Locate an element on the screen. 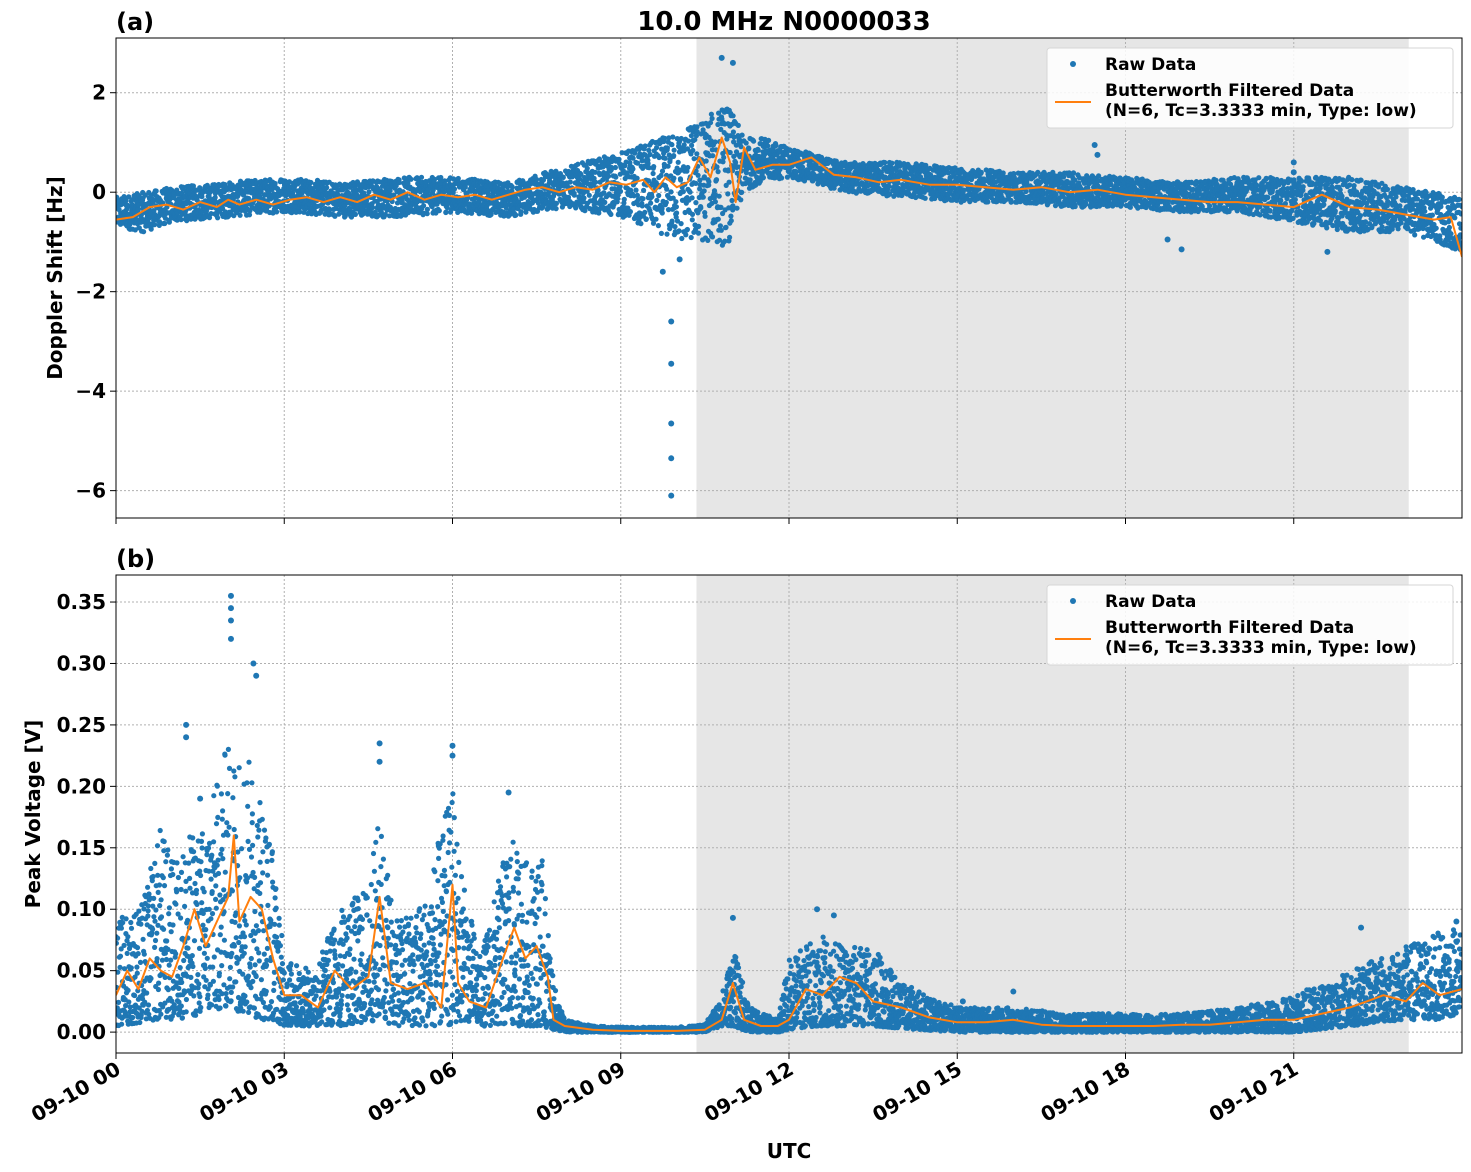  y-axis-label-b: Peak Voltage [V] is located at coordinates (33, 814).